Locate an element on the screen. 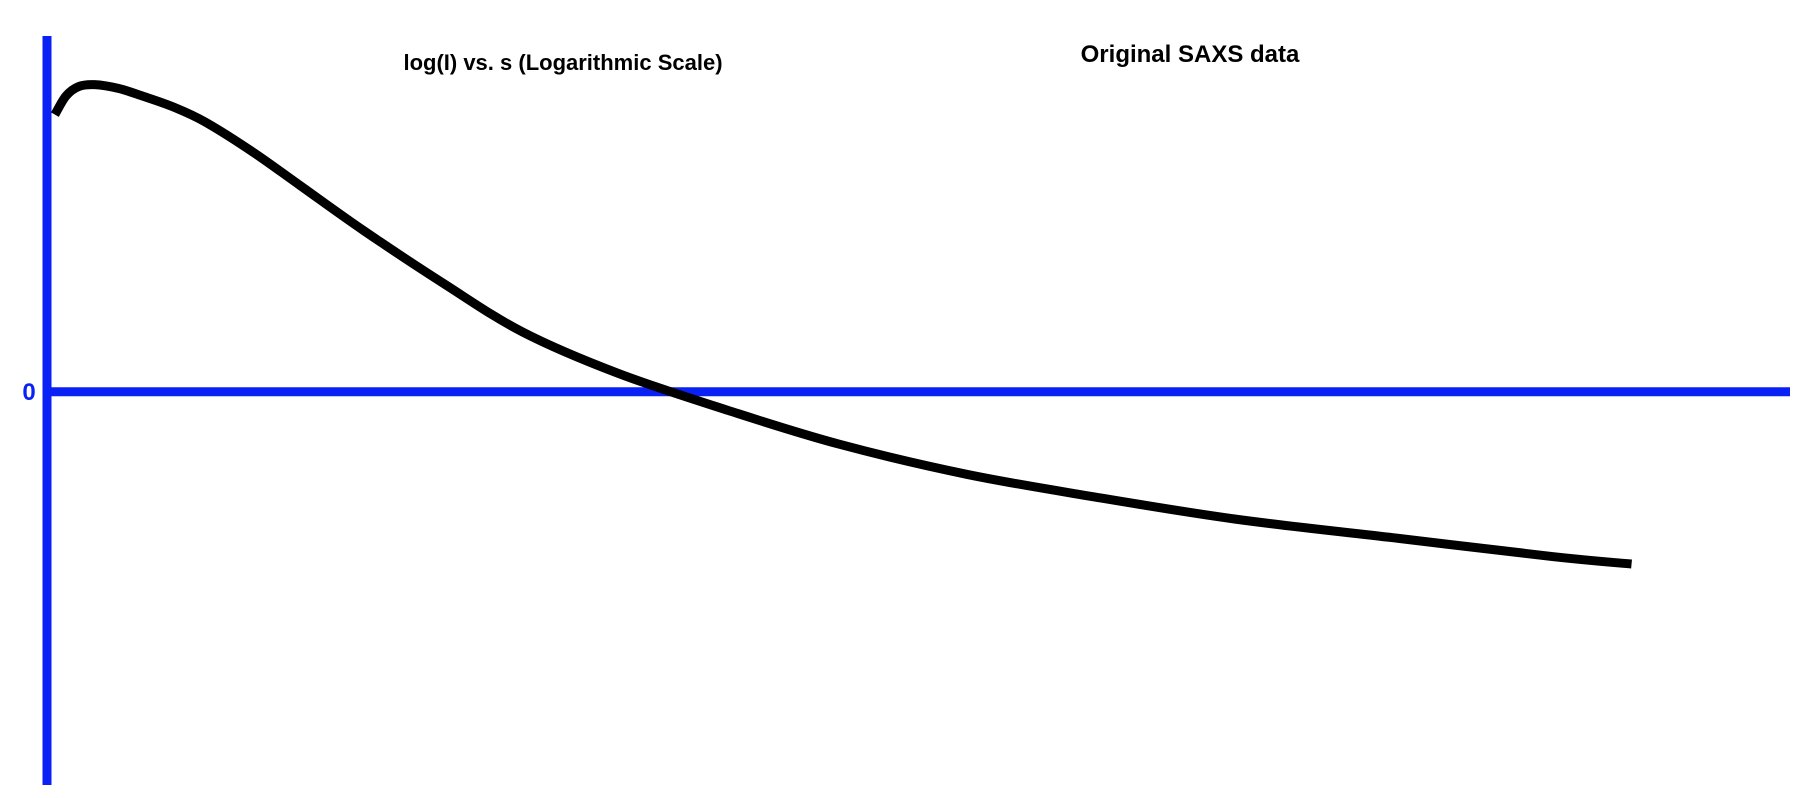  chart-title: Original SAXS data is located at coordinates (1190, 54).